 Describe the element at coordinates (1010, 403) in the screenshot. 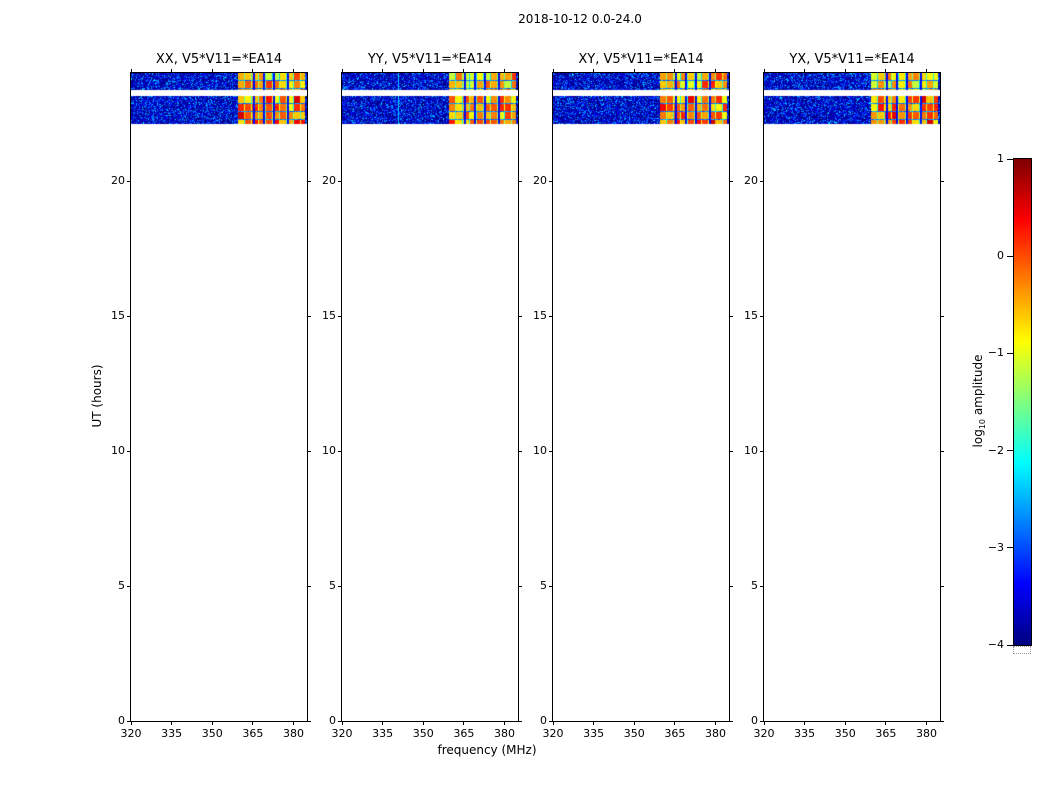

I see `colorbar: 1 0 −1 −2 −3 −4` at that location.